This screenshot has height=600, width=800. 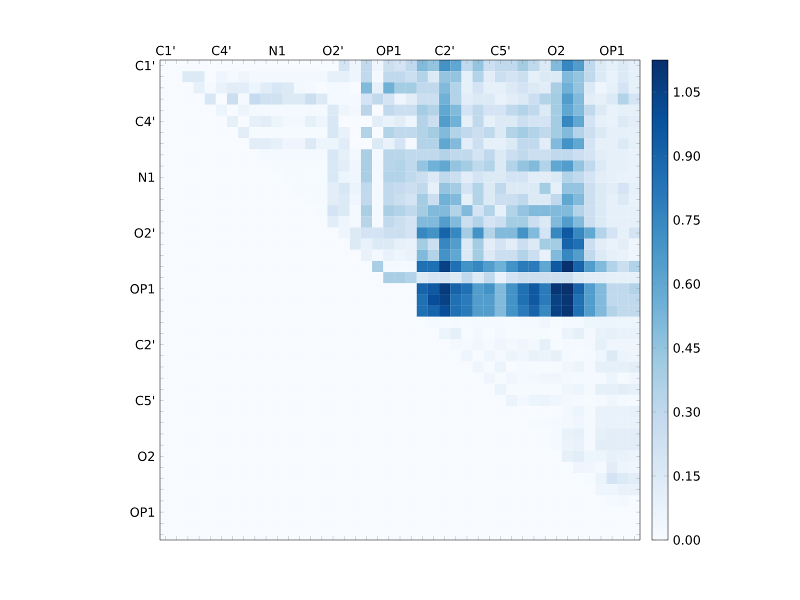 What do you see at coordinates (687, 540) in the screenshot?
I see `color-bar-label: 0.00` at bounding box center [687, 540].